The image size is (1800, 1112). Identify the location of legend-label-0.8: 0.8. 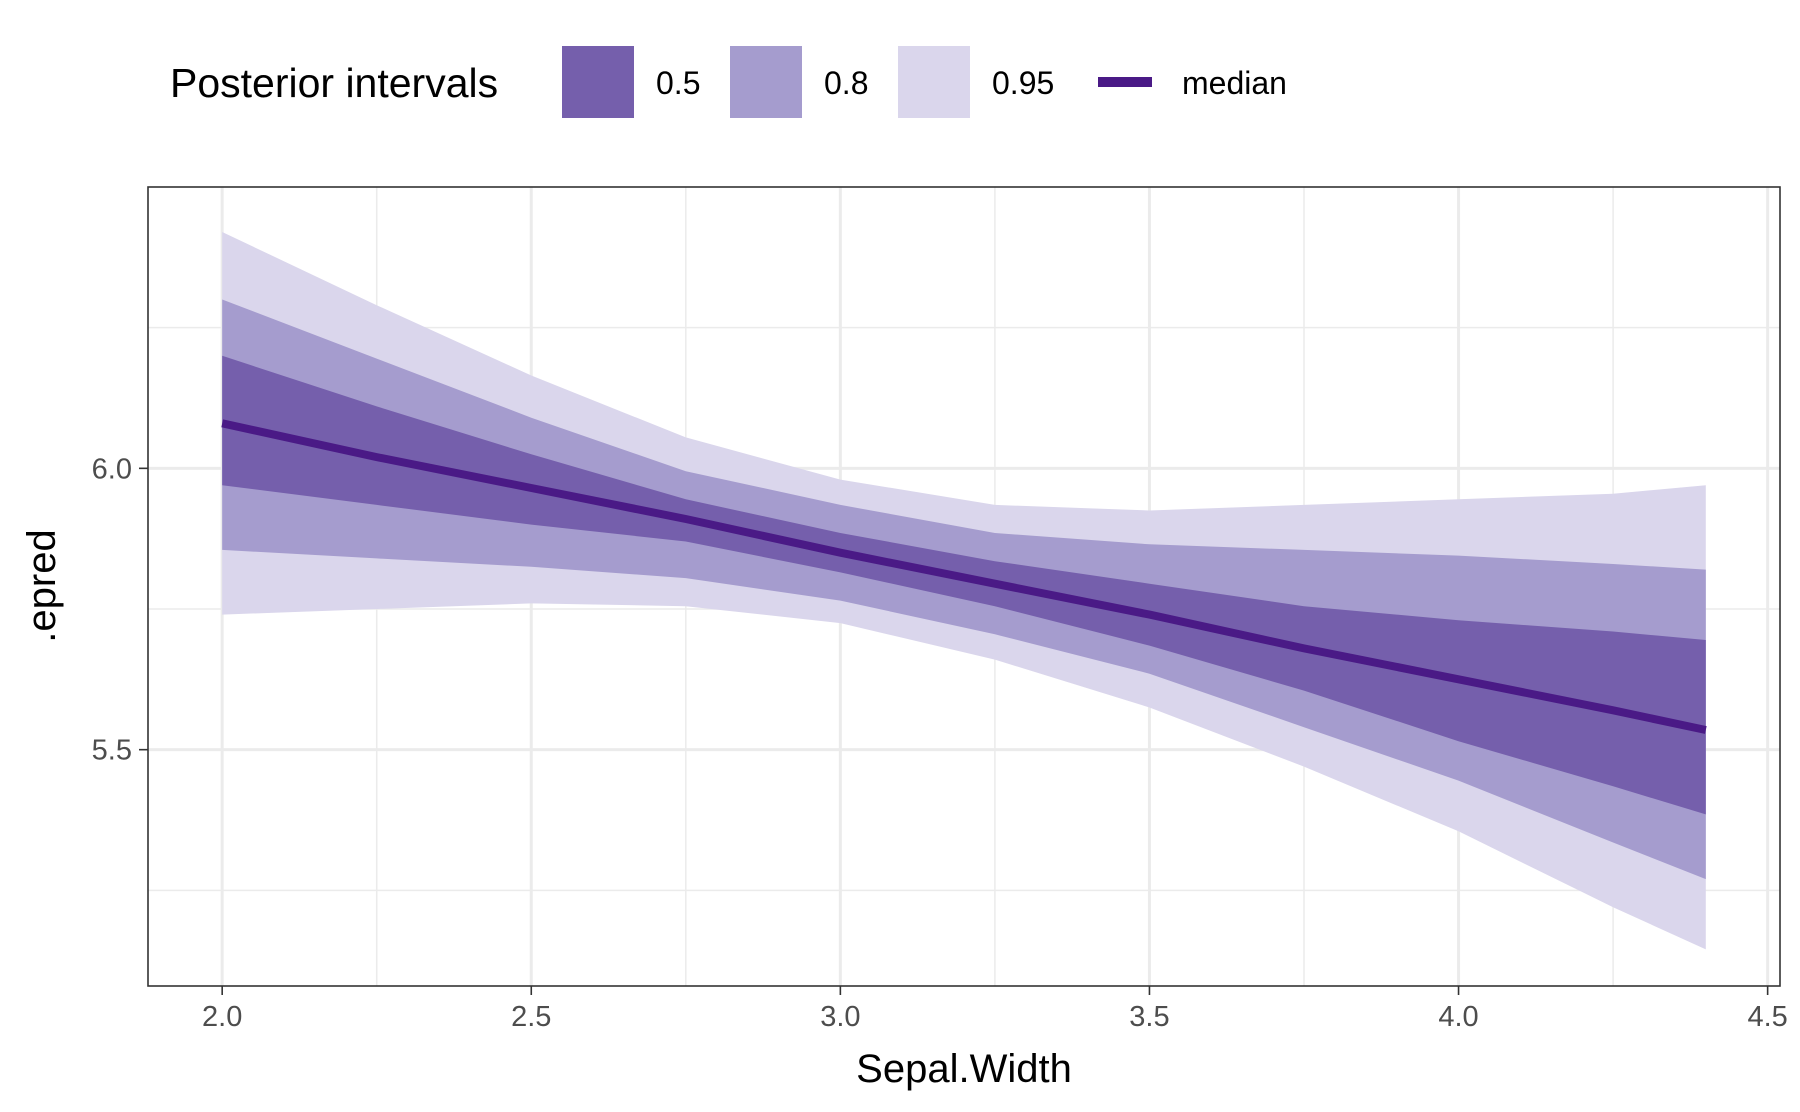
(846, 83).